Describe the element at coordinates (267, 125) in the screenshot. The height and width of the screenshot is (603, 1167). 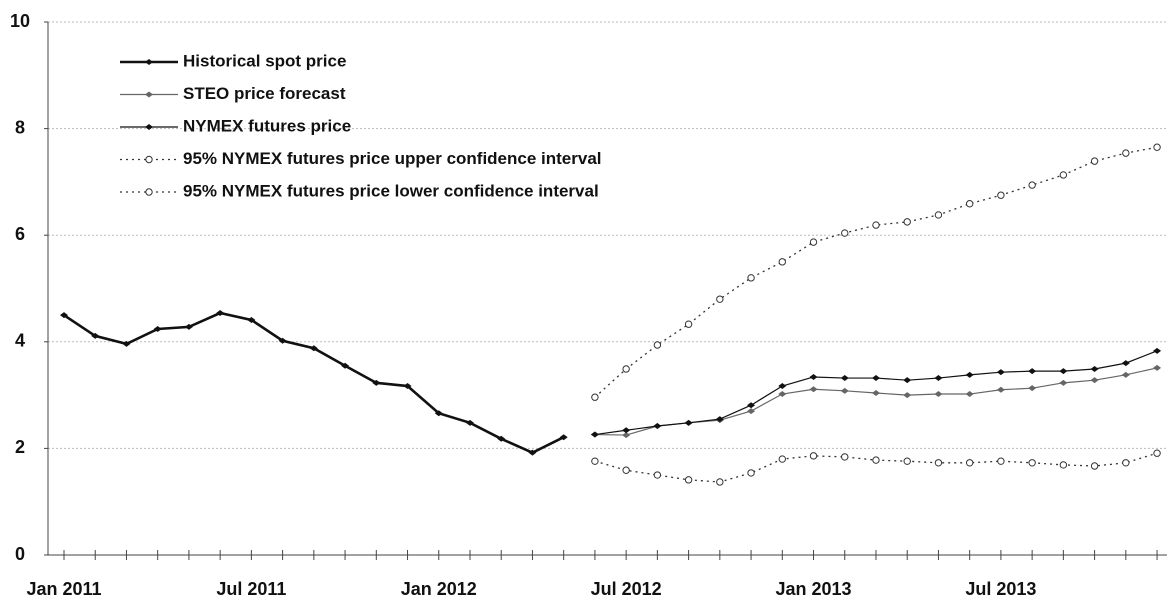
I see `legend-label: NYMEX futures price` at that location.